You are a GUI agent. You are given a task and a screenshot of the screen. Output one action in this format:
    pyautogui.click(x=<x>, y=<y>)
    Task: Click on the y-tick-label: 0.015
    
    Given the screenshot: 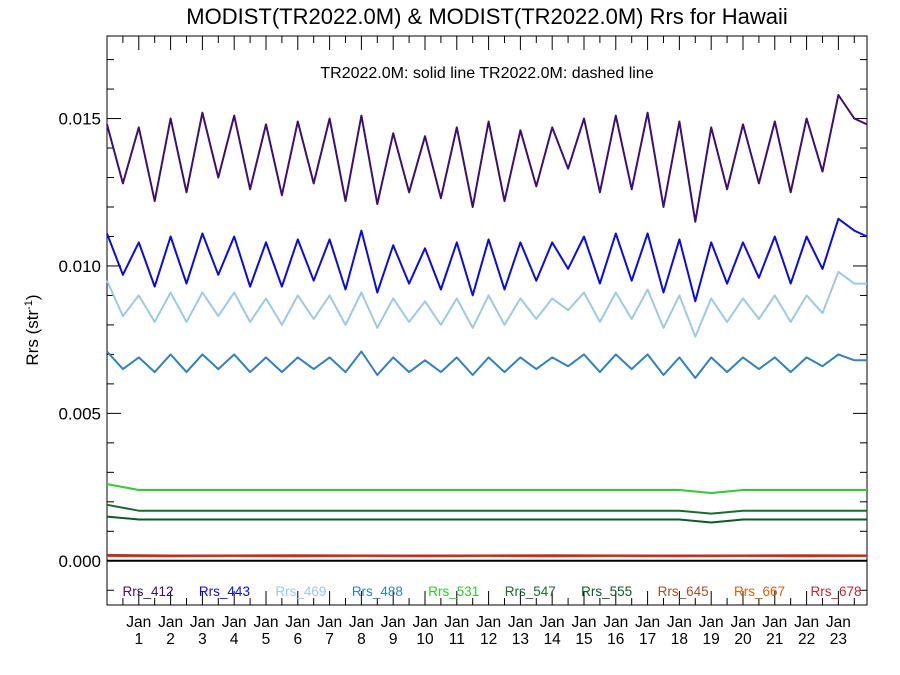 What is the action you would take?
    pyautogui.click(x=79, y=119)
    